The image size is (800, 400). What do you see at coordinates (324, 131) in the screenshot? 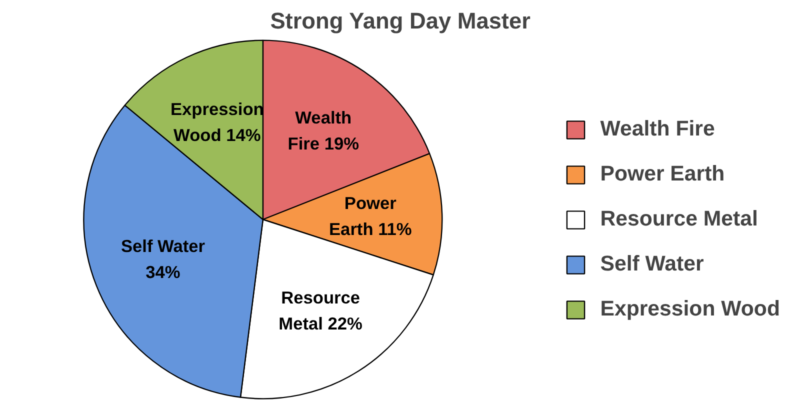
I see `data-label: Wealth Fire 19%` at bounding box center [324, 131].